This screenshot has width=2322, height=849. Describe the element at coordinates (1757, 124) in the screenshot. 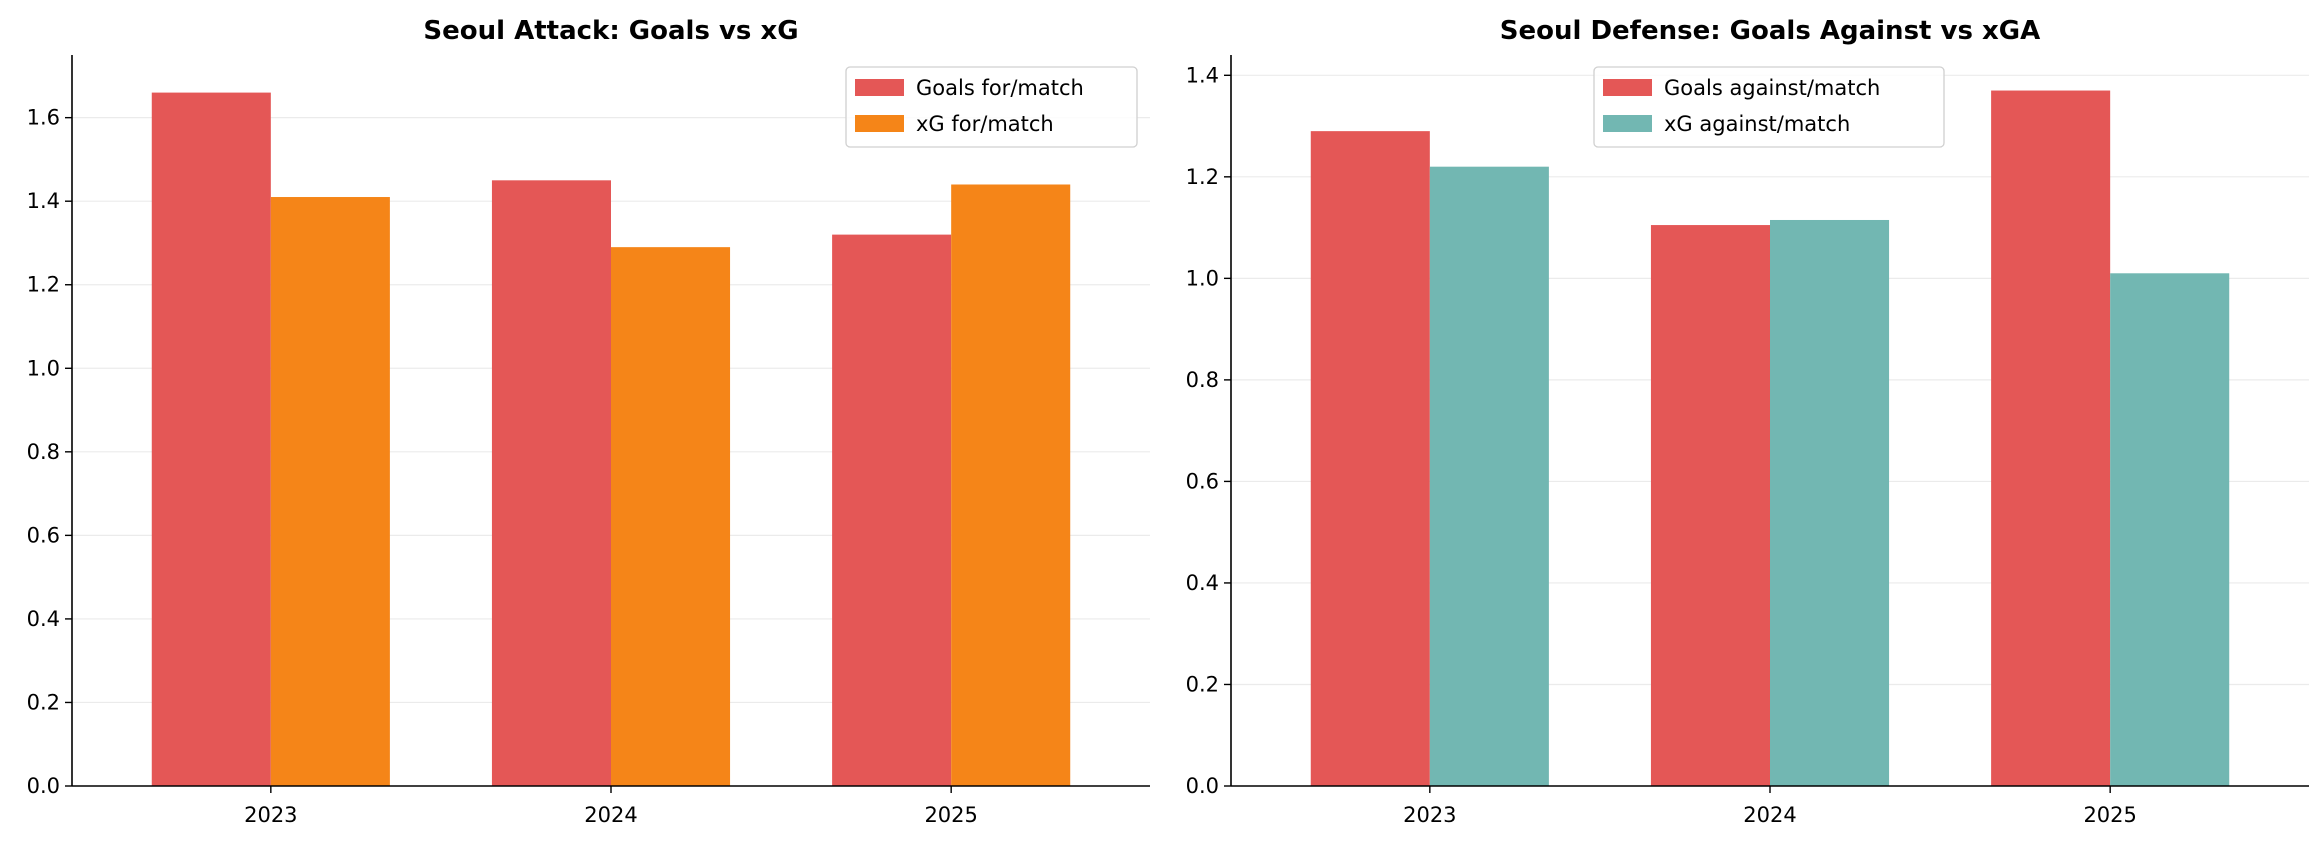

I see `legend-label: xG against/match` at that location.